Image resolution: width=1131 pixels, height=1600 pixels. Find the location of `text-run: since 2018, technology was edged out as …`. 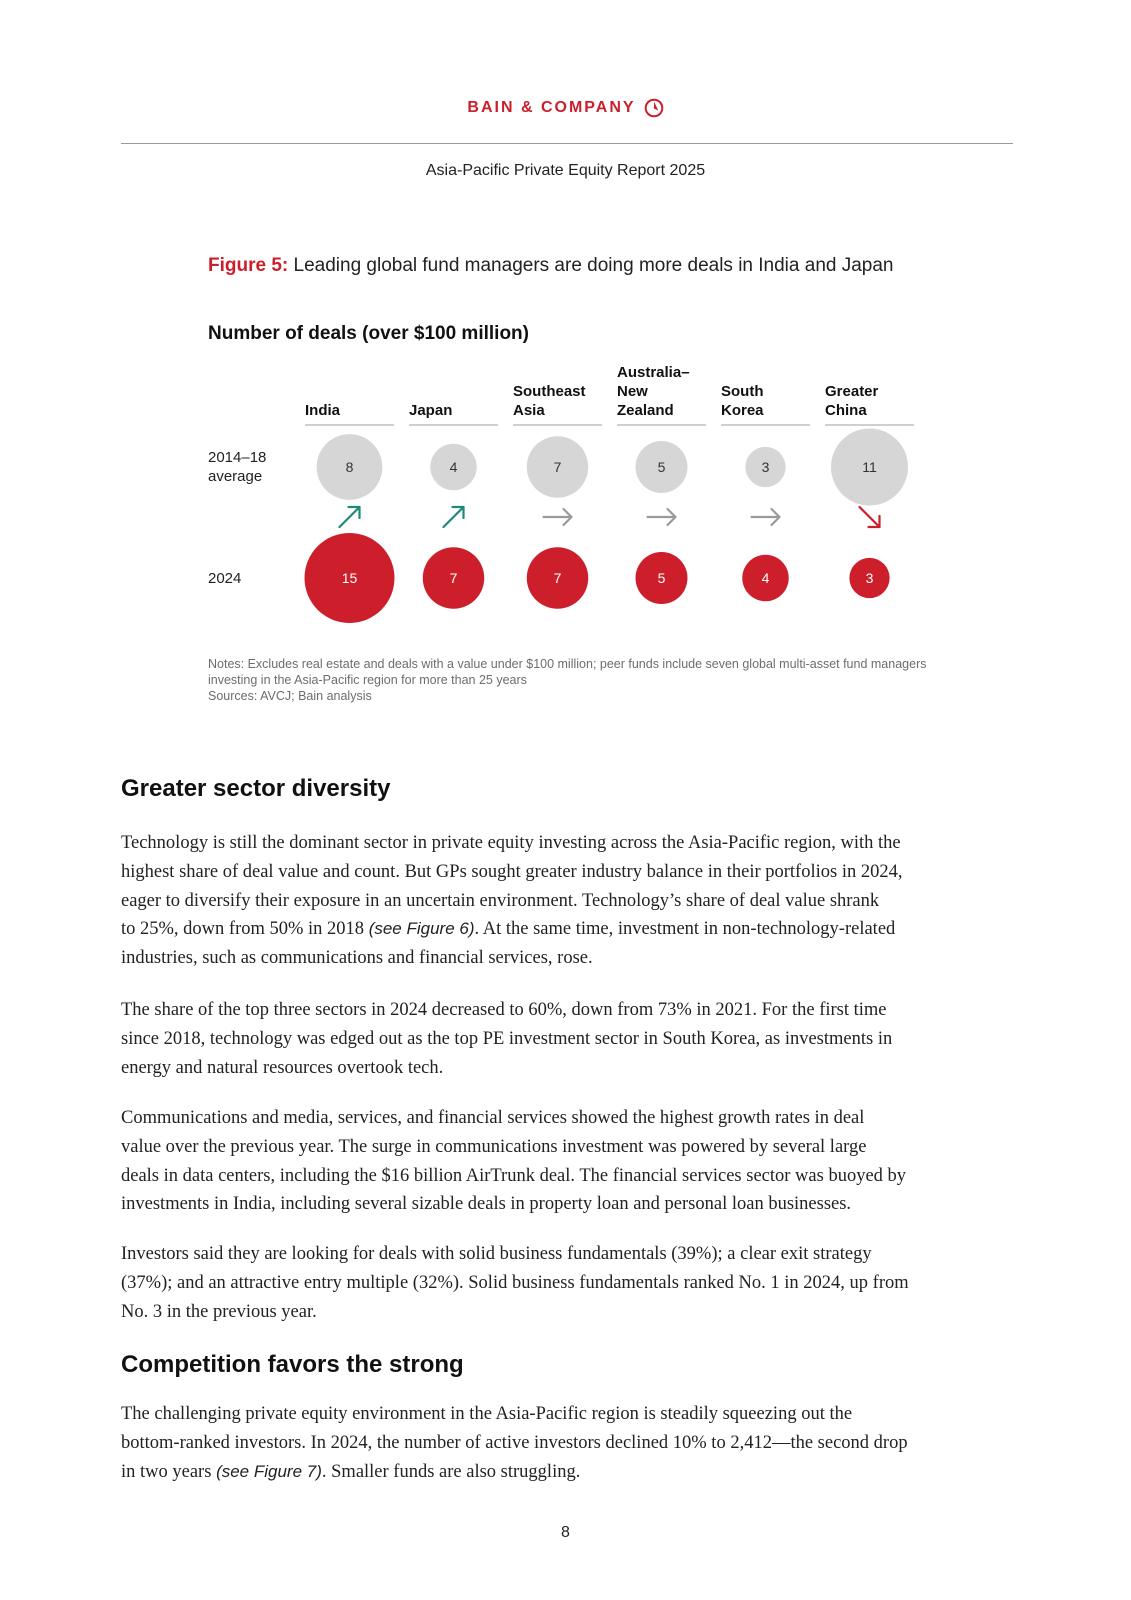

text-run: since 2018, technology was edged out as … is located at coordinates (507, 1038).